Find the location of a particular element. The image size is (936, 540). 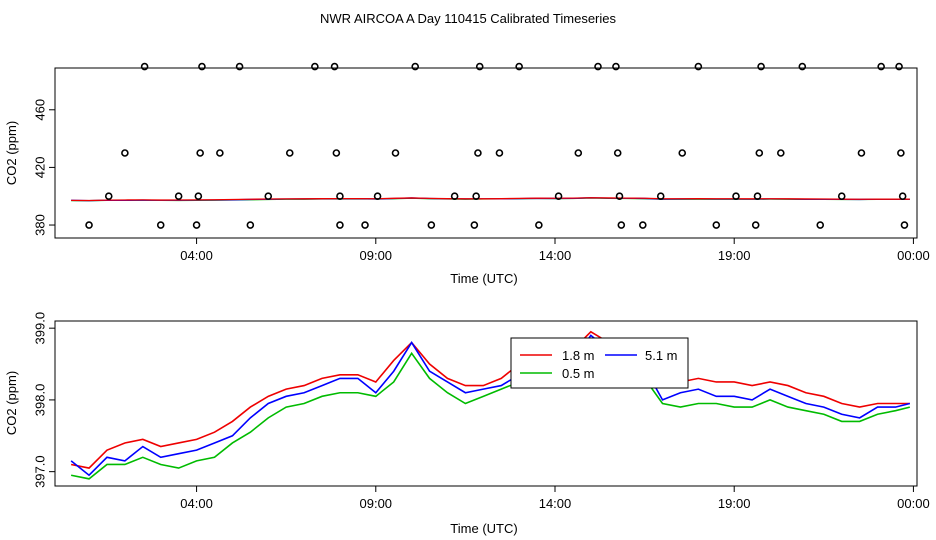

legend-label-0-5m: 0.5 m is located at coordinates (578, 373).